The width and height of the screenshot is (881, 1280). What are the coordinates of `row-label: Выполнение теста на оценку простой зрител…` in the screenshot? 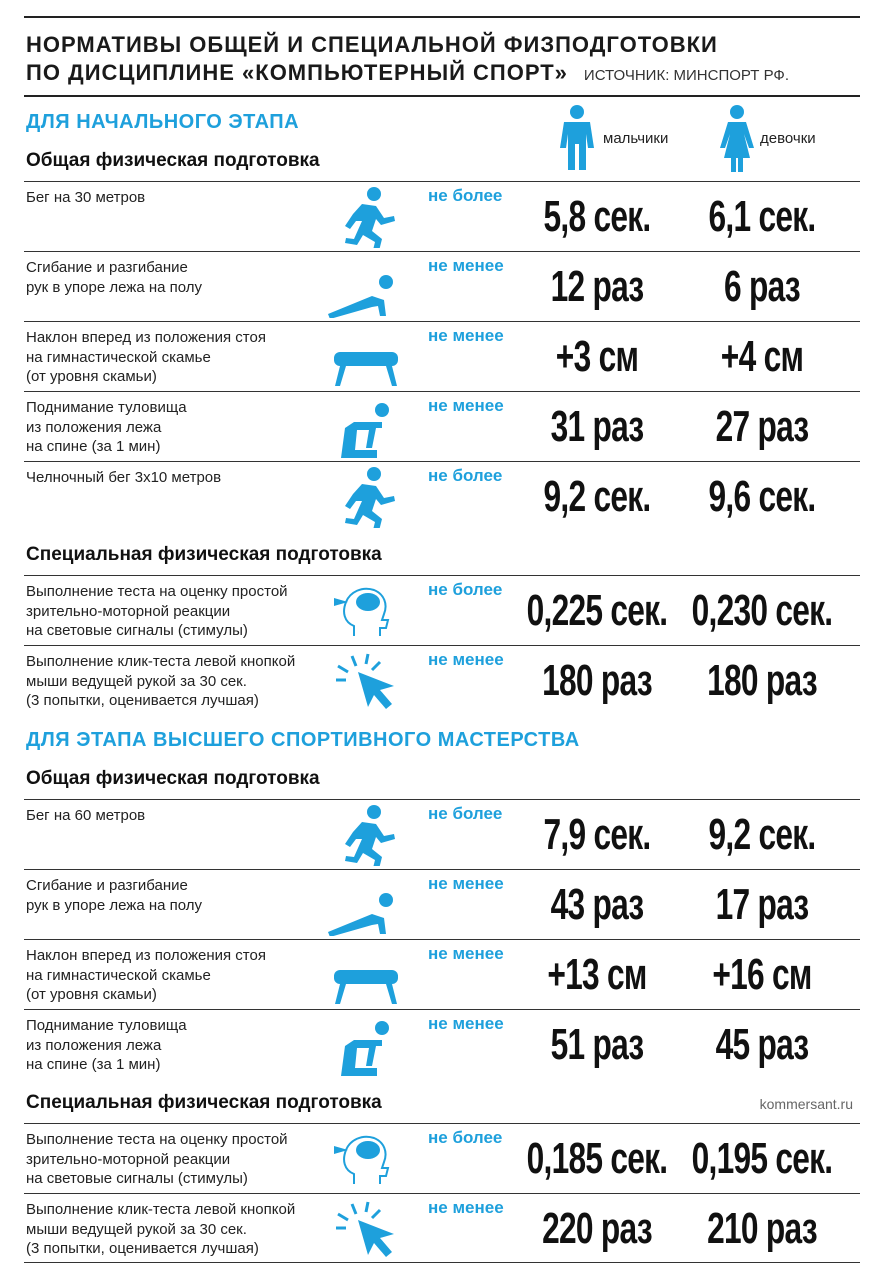 It's located at (157, 611).